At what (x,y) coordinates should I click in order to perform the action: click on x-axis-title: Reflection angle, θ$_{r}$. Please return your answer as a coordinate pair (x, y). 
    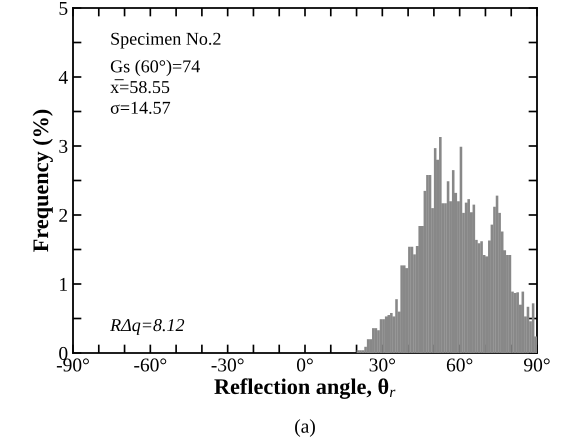
    Looking at the image, I should click on (305, 388).